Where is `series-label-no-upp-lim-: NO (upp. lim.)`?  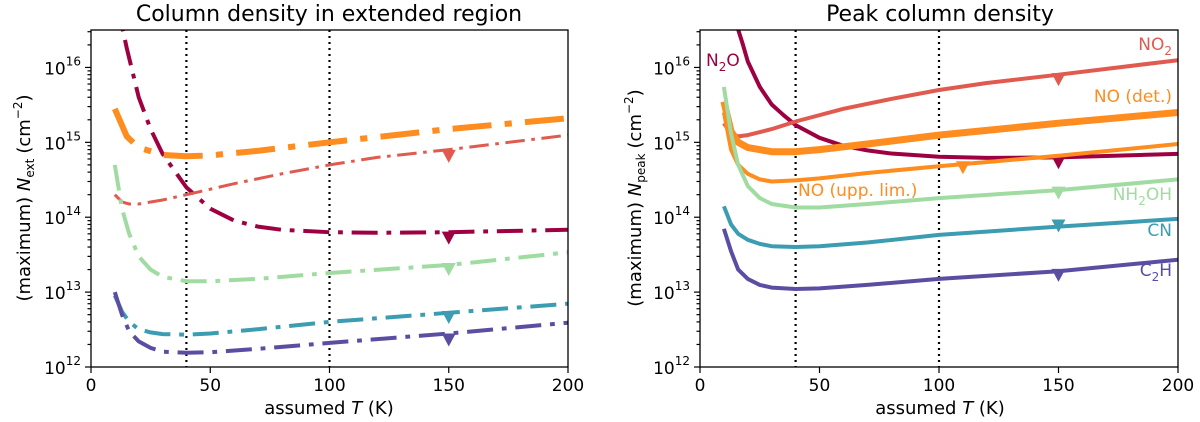
series-label-no-upp-lim-: NO (upp. lim.) is located at coordinates (857, 191).